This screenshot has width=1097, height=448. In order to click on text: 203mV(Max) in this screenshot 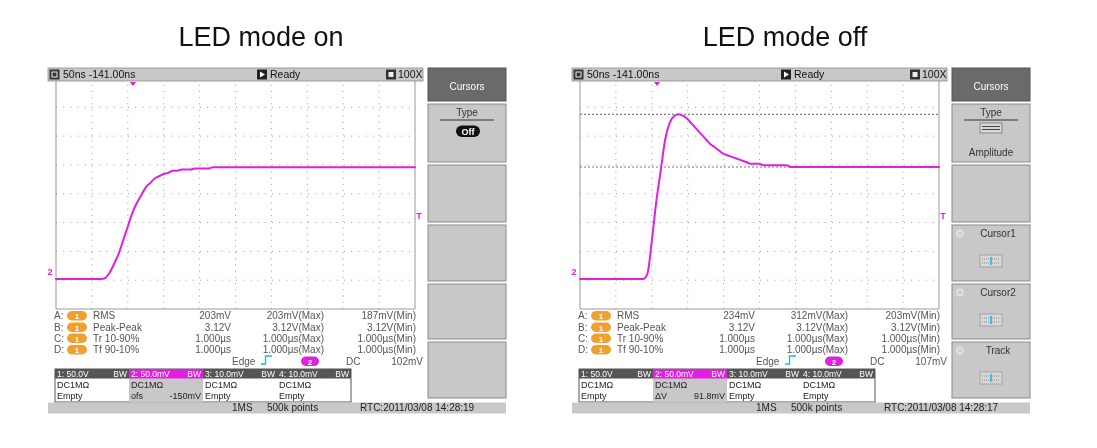, I will do `click(295, 315)`.